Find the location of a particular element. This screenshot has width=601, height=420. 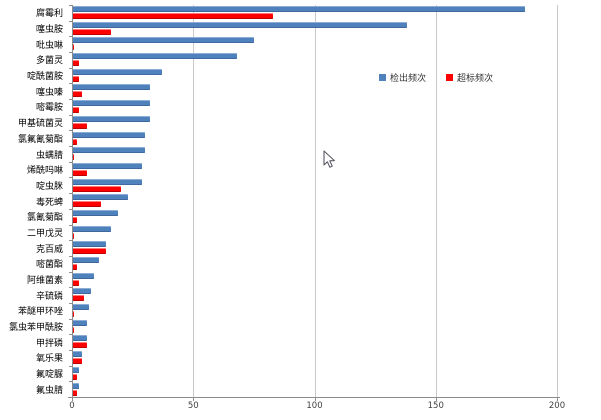

category-label: 啶酰菌胺 is located at coordinates (44, 77).